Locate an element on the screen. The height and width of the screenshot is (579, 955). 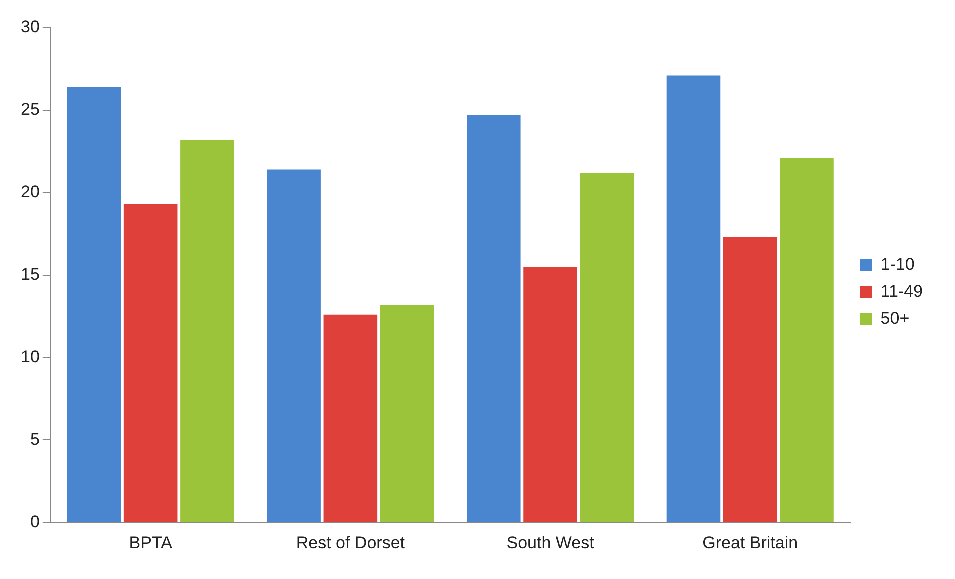
y-tick-label: 25 is located at coordinates (30, 110).